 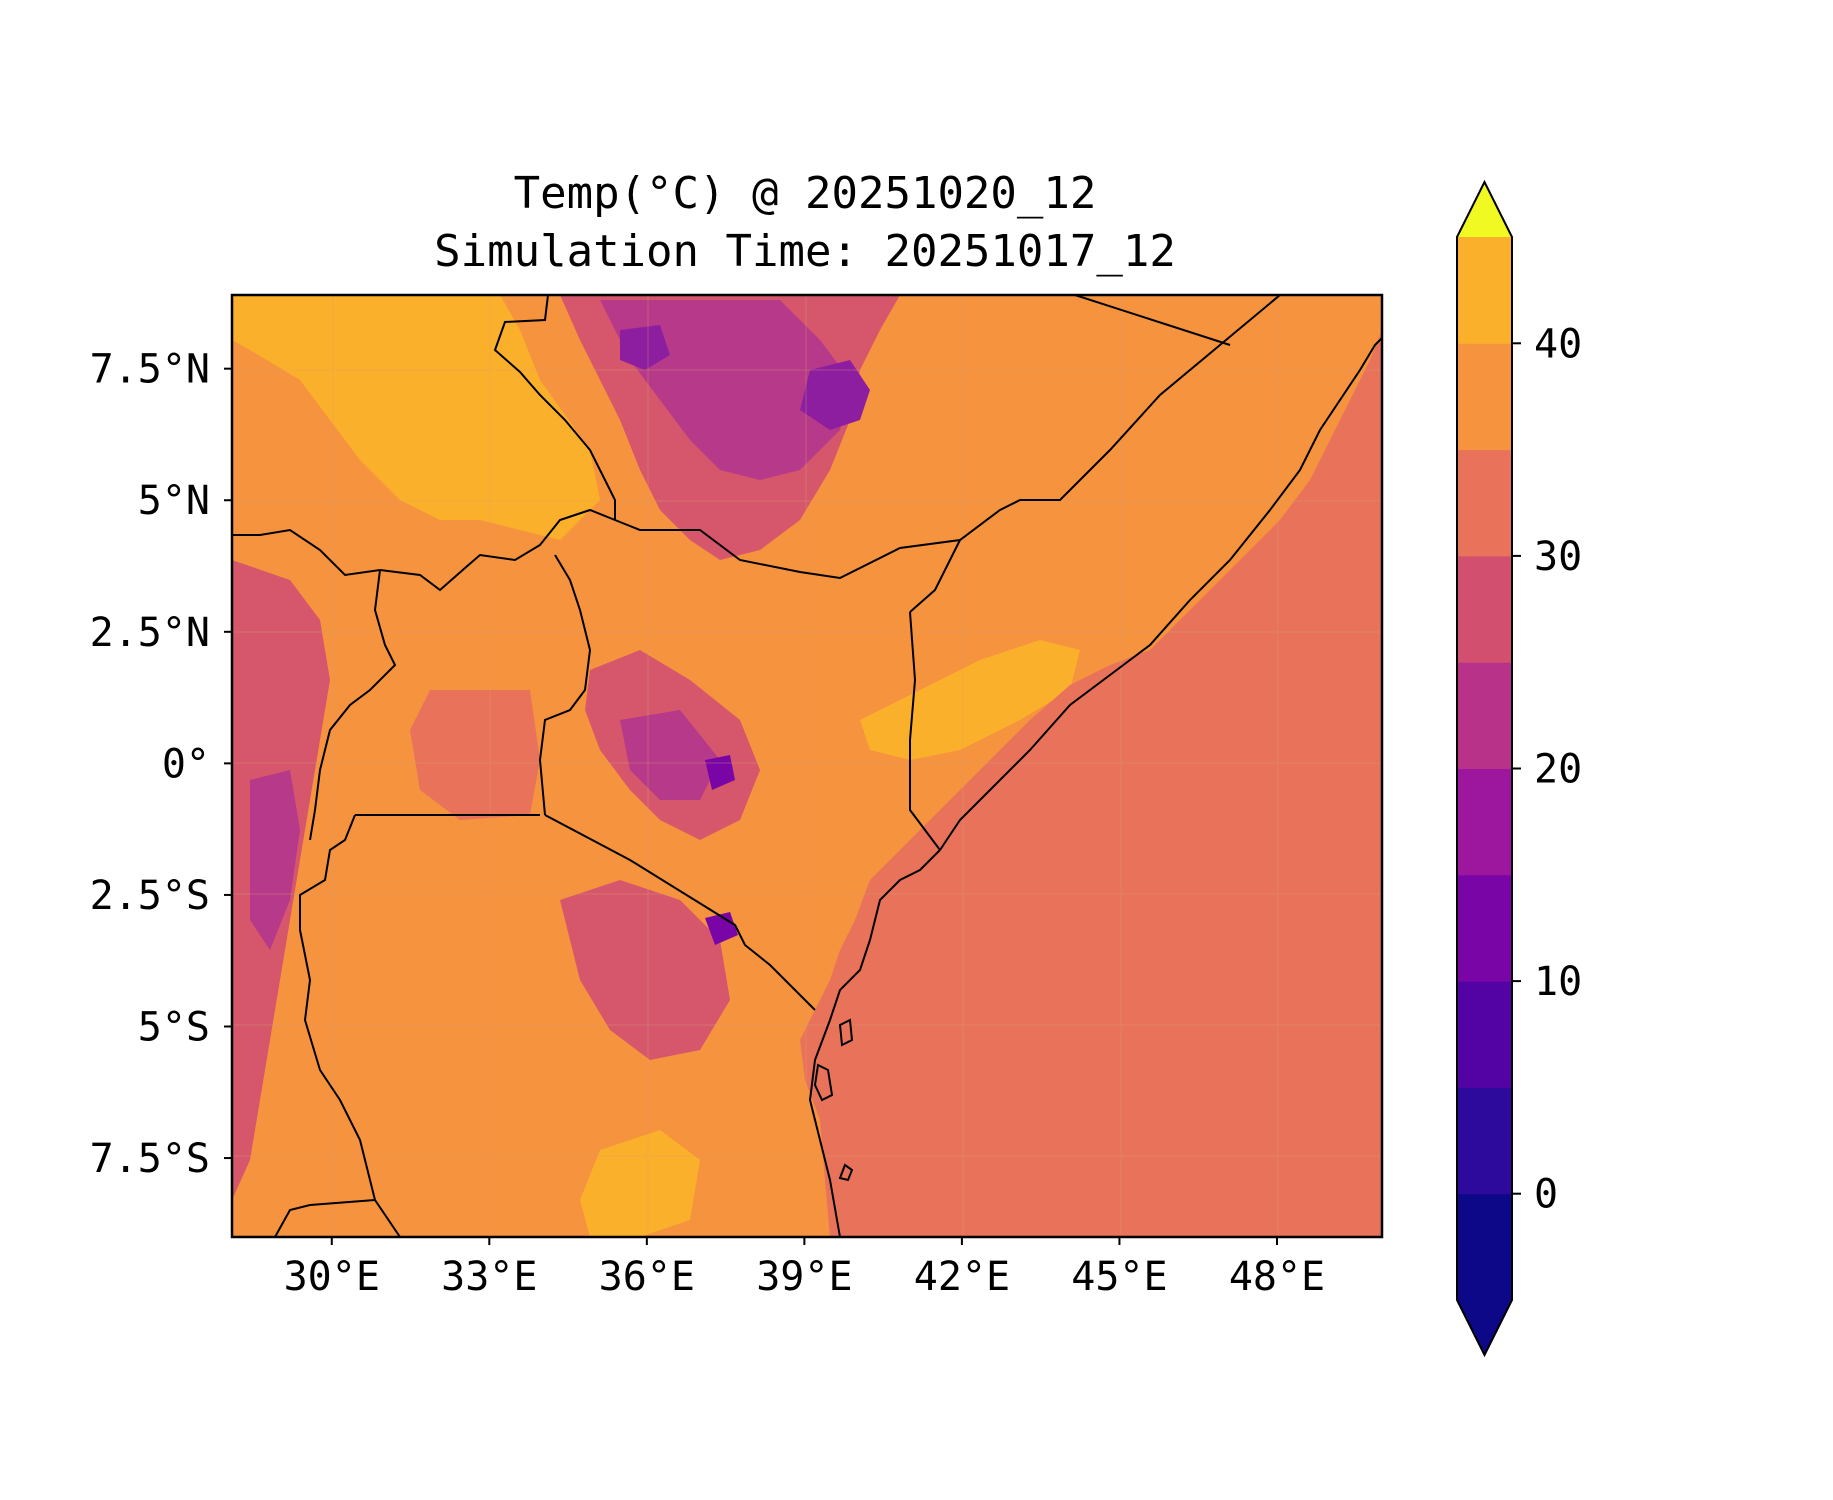 What do you see at coordinates (645, 970) in the screenshot?
I see `tanzania-highlands` at bounding box center [645, 970].